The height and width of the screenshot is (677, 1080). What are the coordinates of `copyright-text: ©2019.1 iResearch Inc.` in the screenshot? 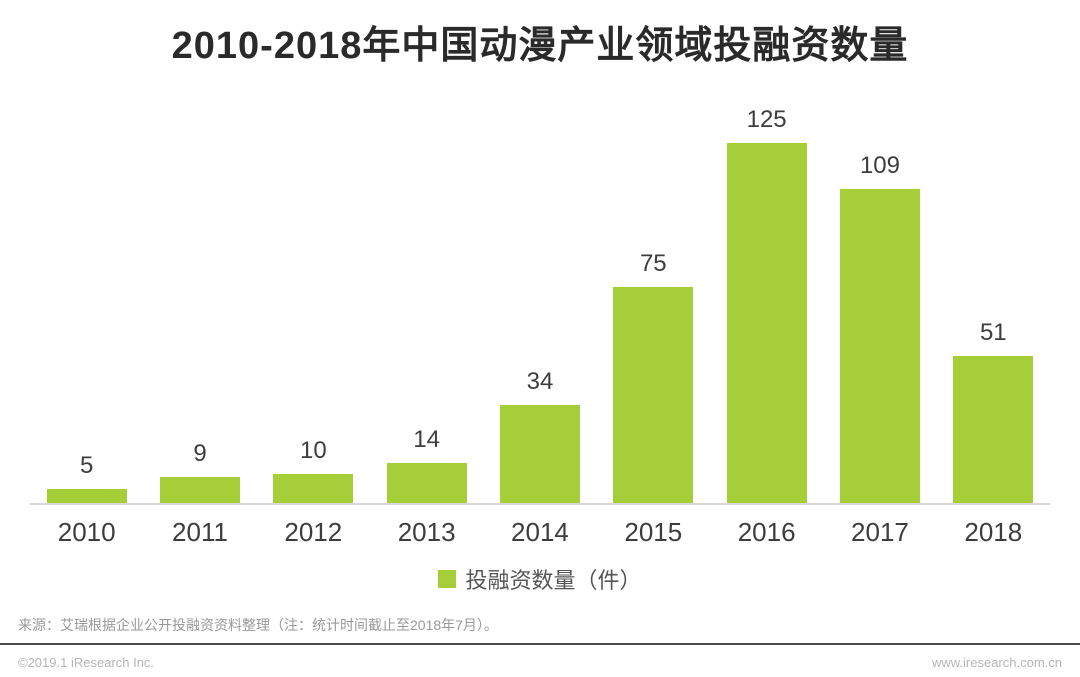 It's located at (86, 662).